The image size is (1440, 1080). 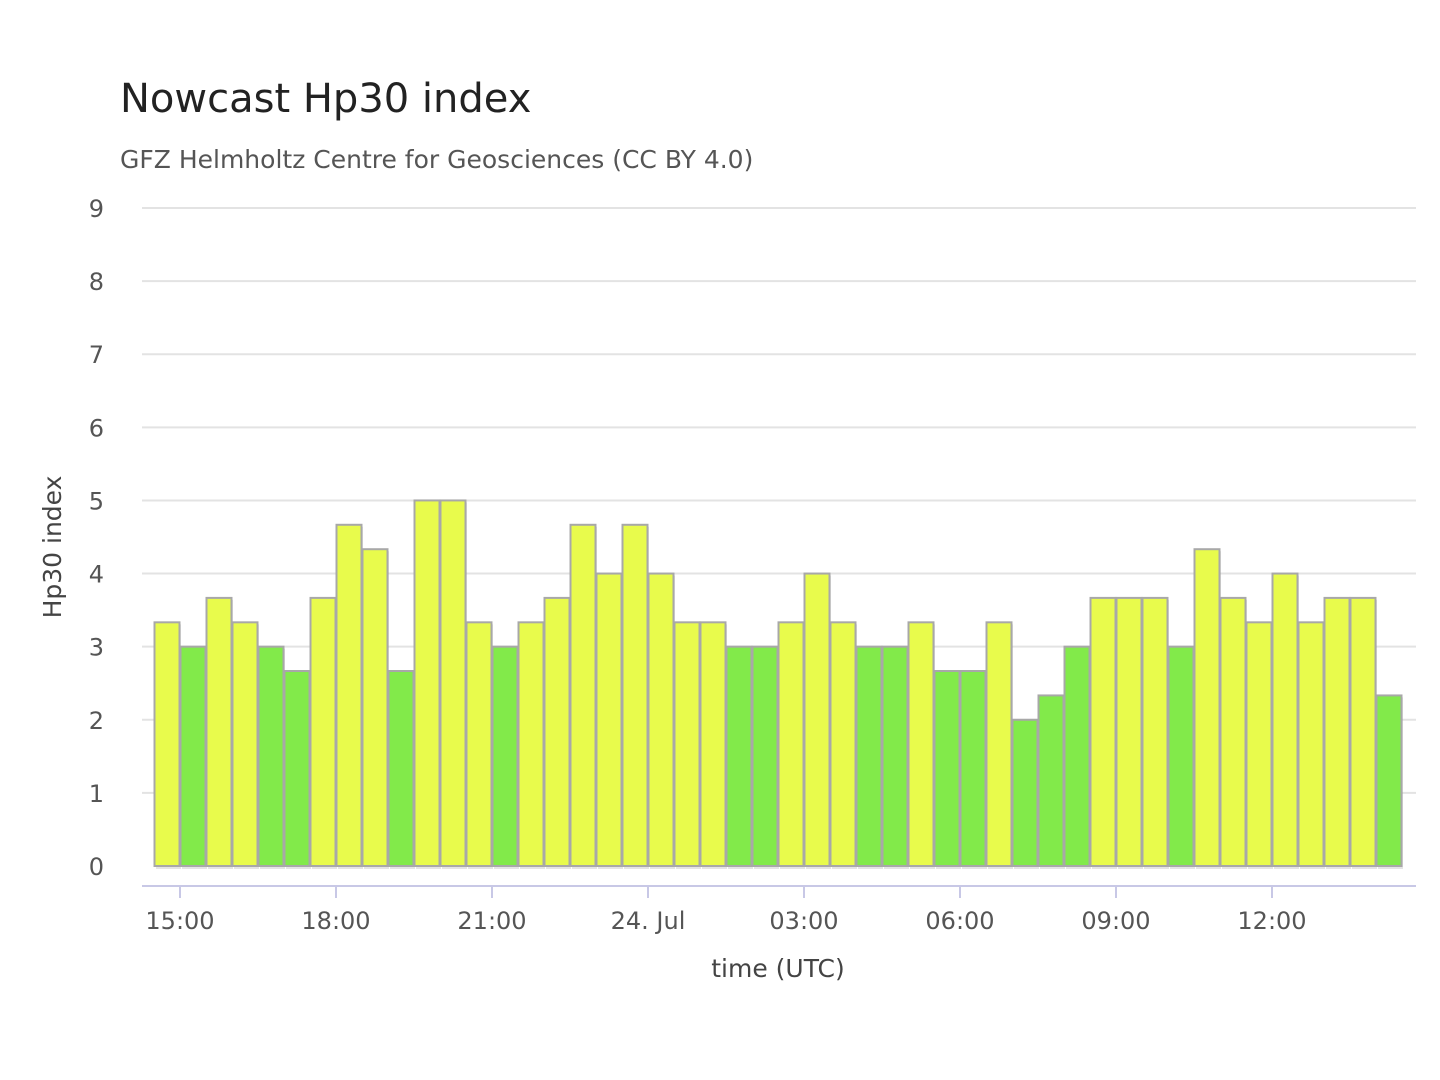 What do you see at coordinates (96, 794) in the screenshot?
I see `y-tick-label: 1` at bounding box center [96, 794].